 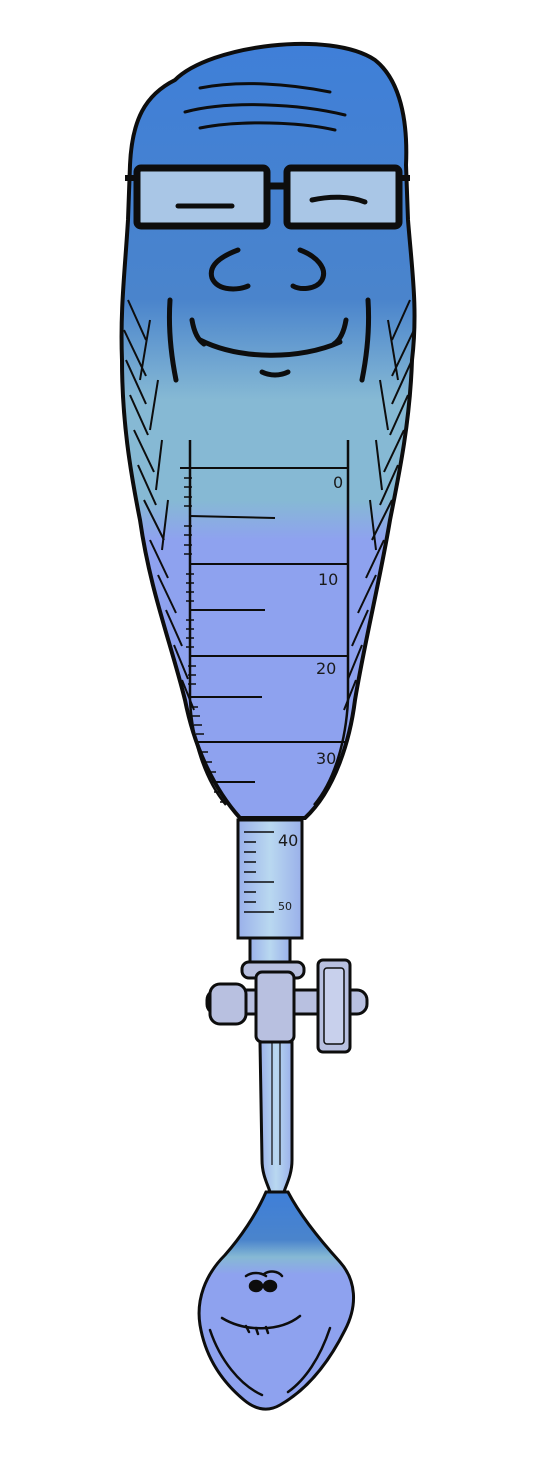 I want to click on burette-column, so click(x=269, y=623).